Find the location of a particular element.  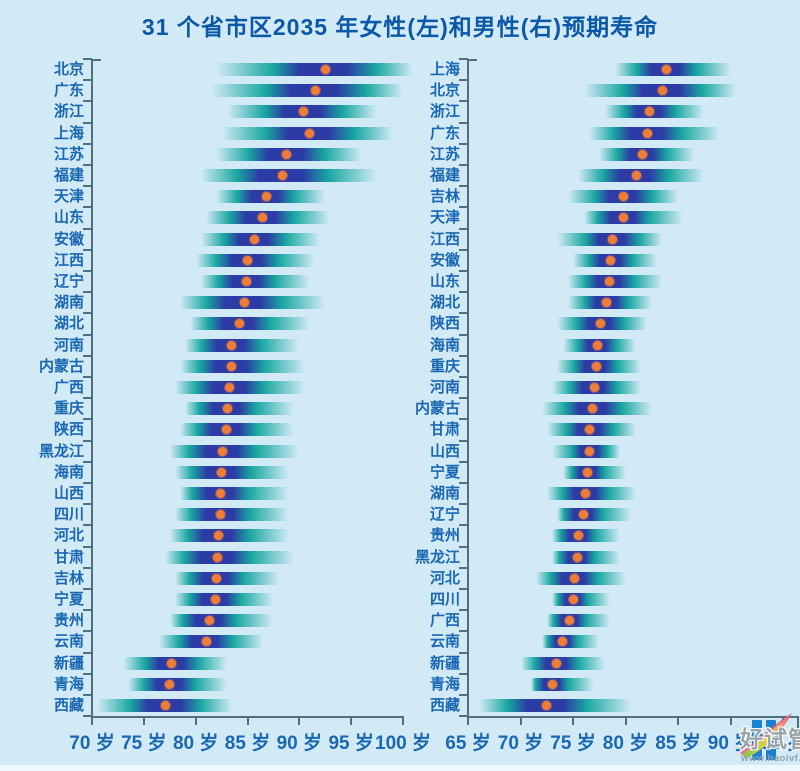

province-label: 广东 is located at coordinates (68, 91).